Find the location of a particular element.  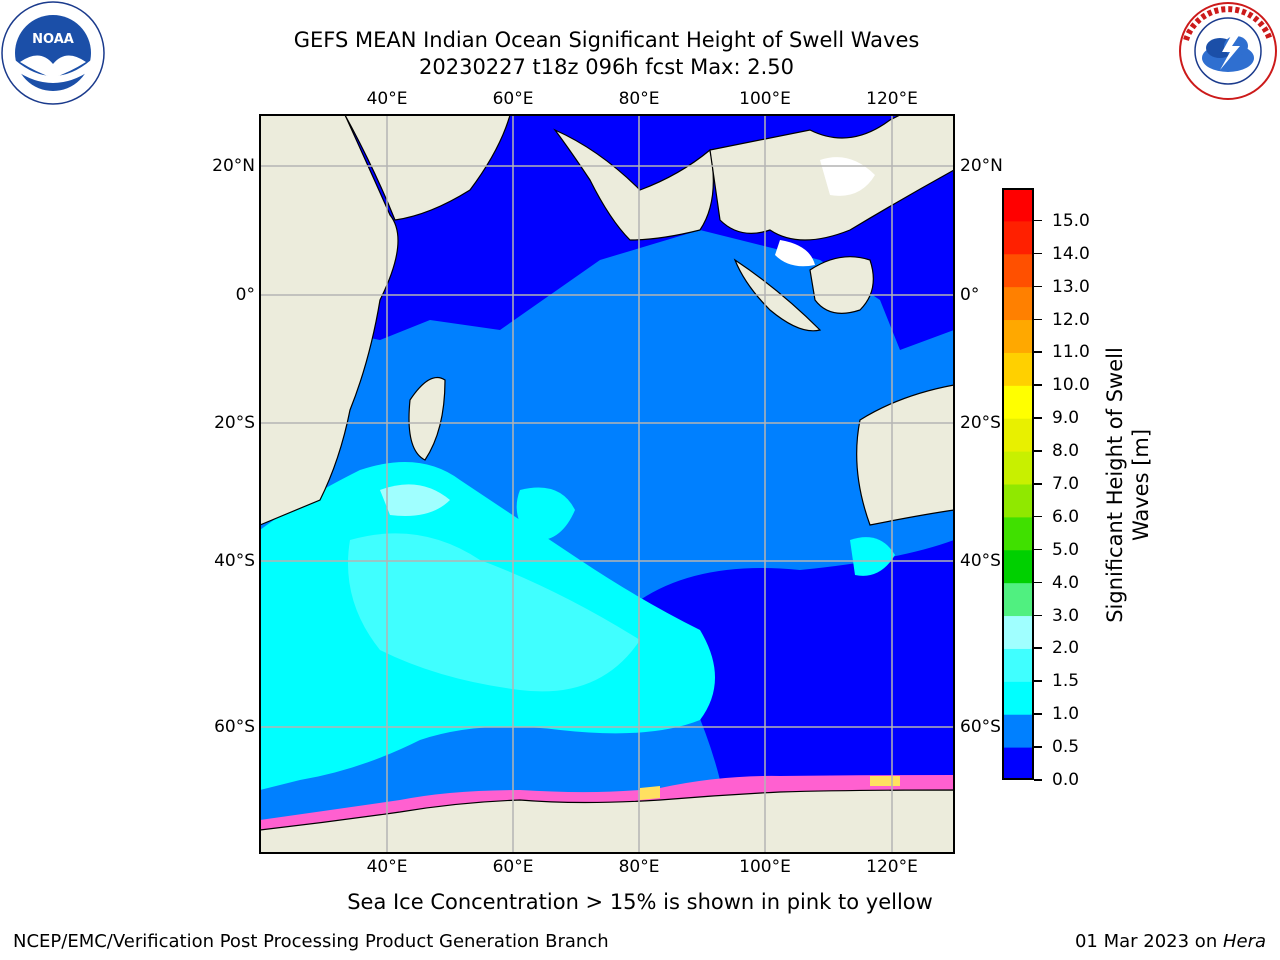

colorbar-tick-label: 12.0 is located at coordinates (1071, 319).